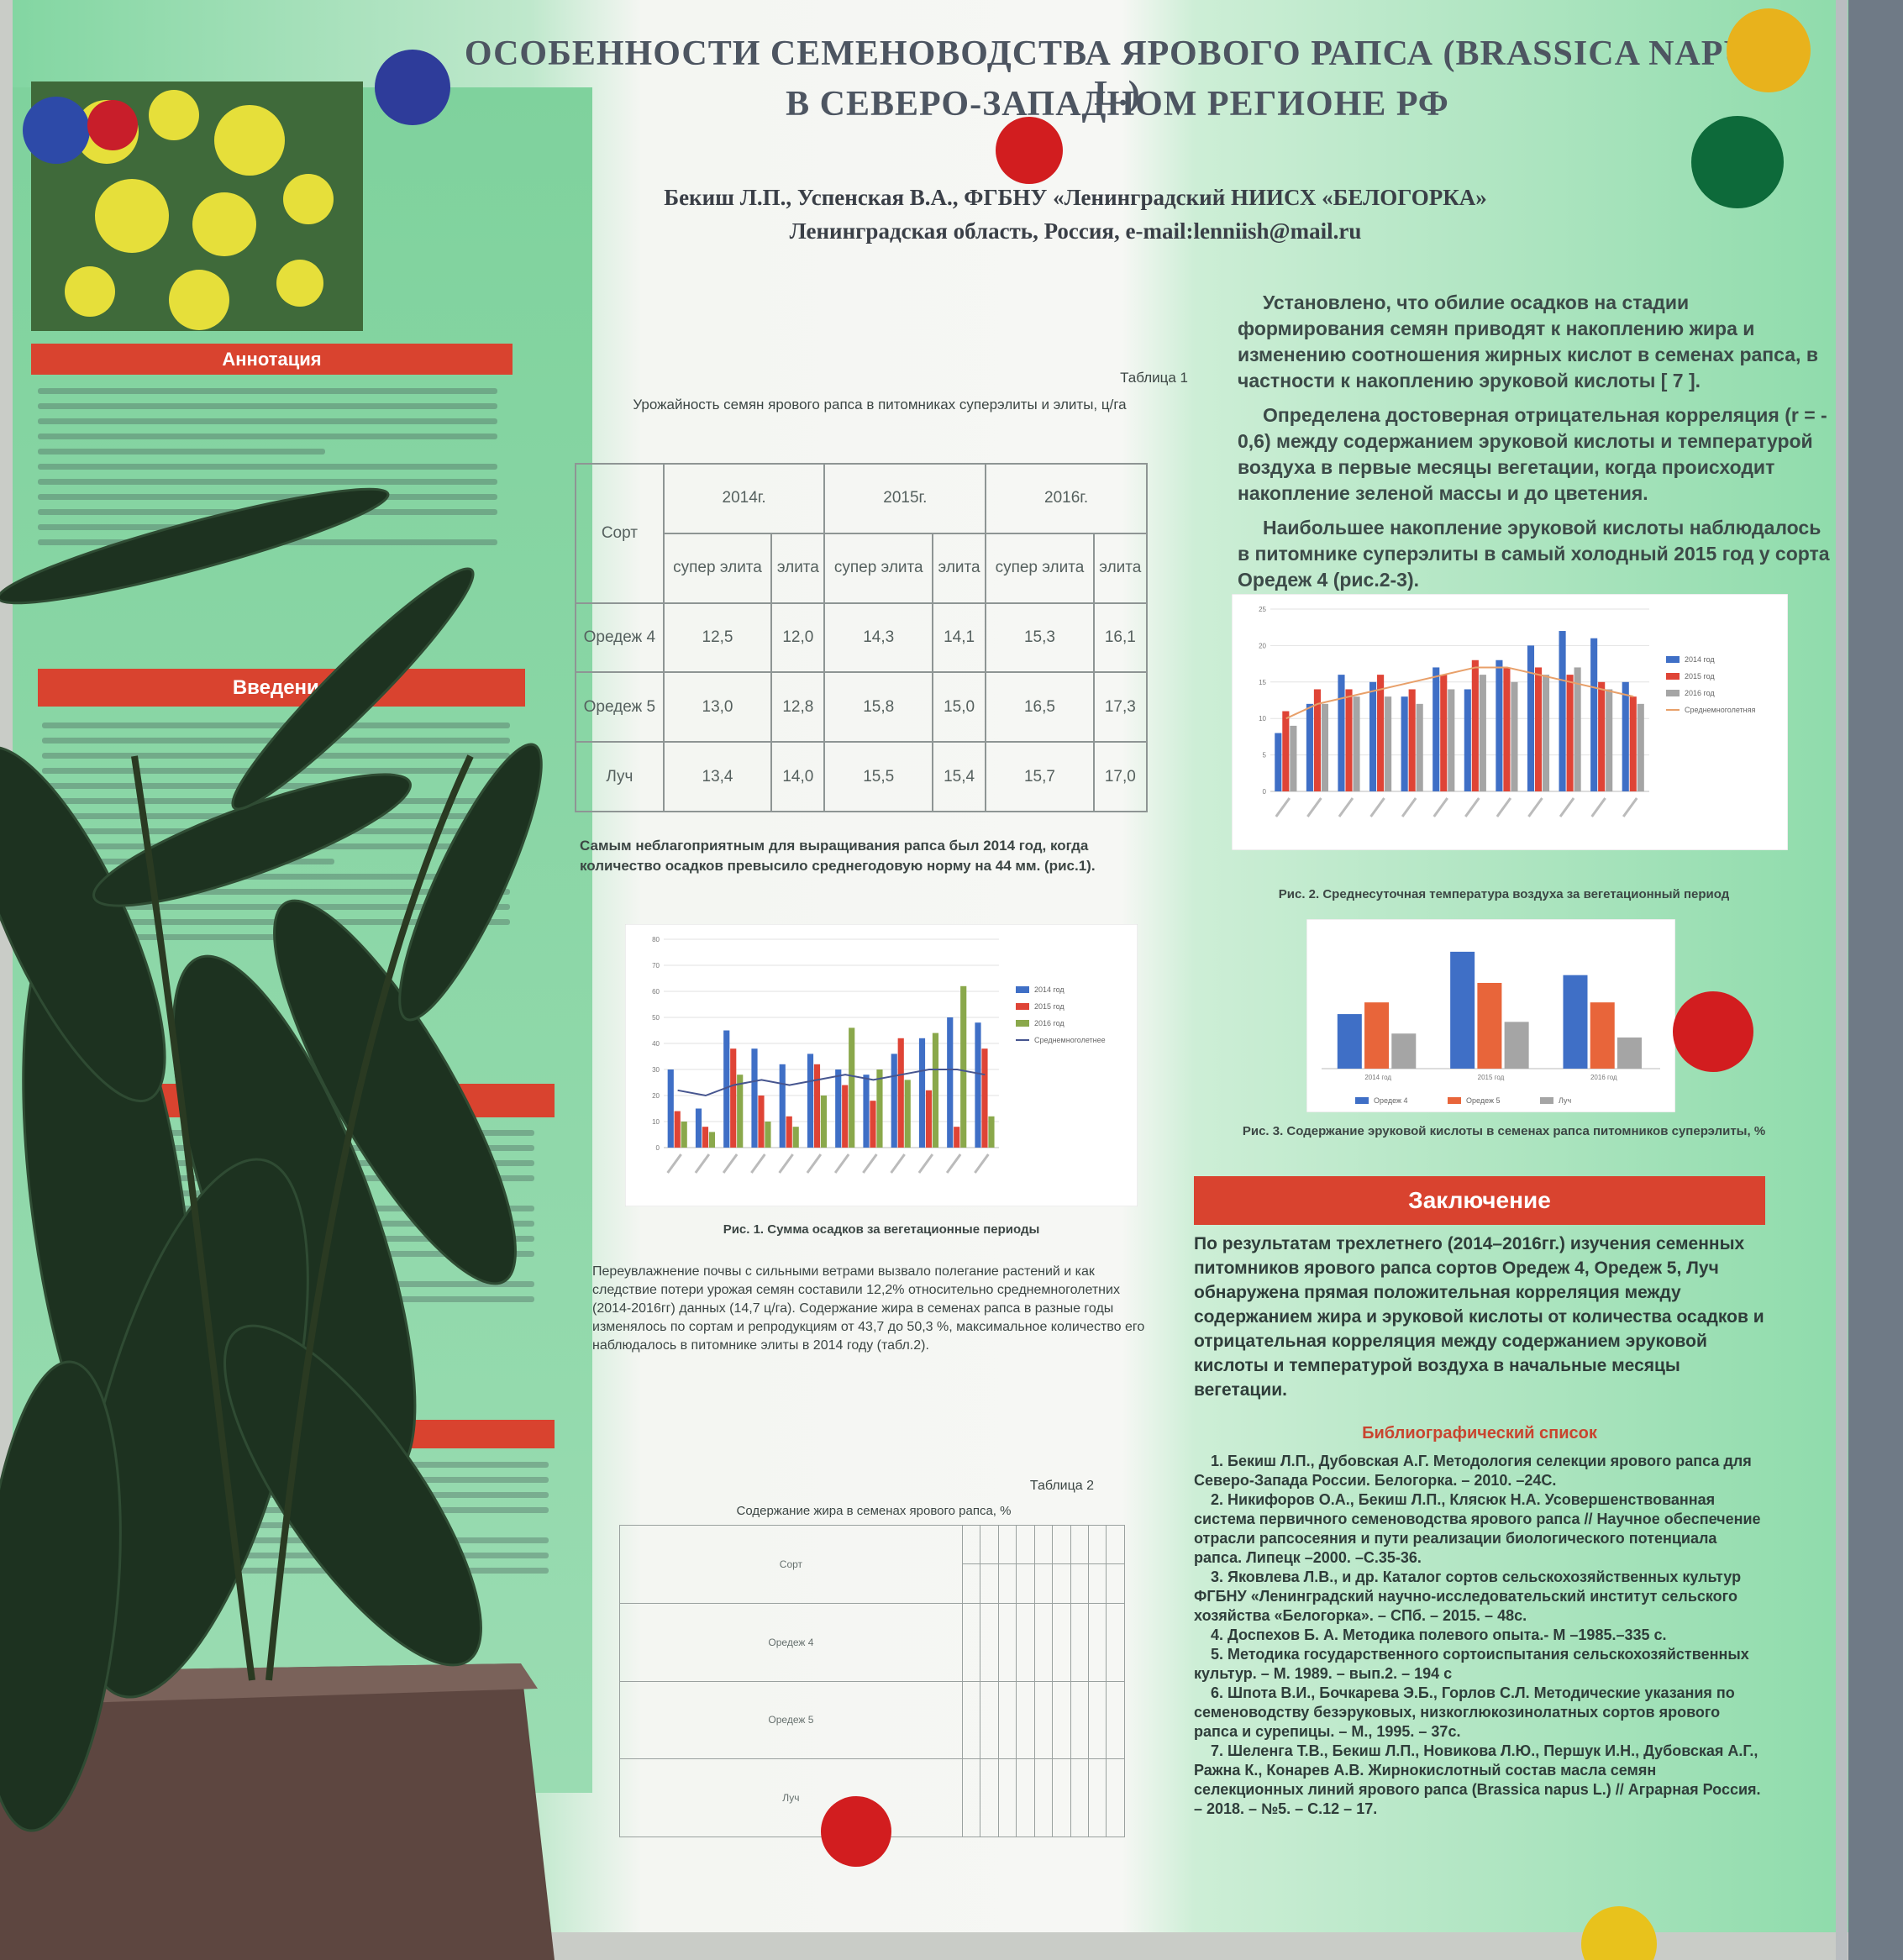 The width and height of the screenshot is (1903, 1960). I want to click on x-tick-label: 2015 год, so click(1491, 1077).